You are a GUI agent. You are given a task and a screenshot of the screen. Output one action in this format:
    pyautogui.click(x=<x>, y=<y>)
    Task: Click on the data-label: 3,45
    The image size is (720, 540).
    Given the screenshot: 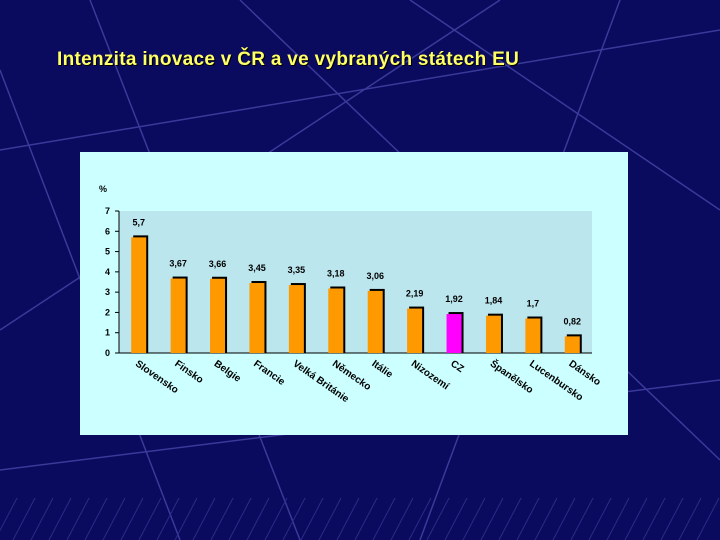 What is the action you would take?
    pyautogui.click(x=257, y=268)
    